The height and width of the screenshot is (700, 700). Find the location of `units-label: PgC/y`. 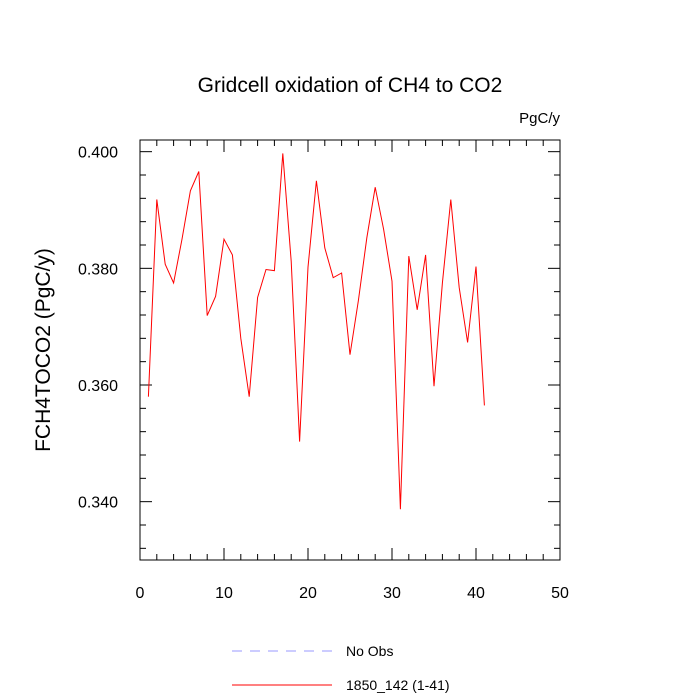

units-label: PgC/y is located at coordinates (539, 118).